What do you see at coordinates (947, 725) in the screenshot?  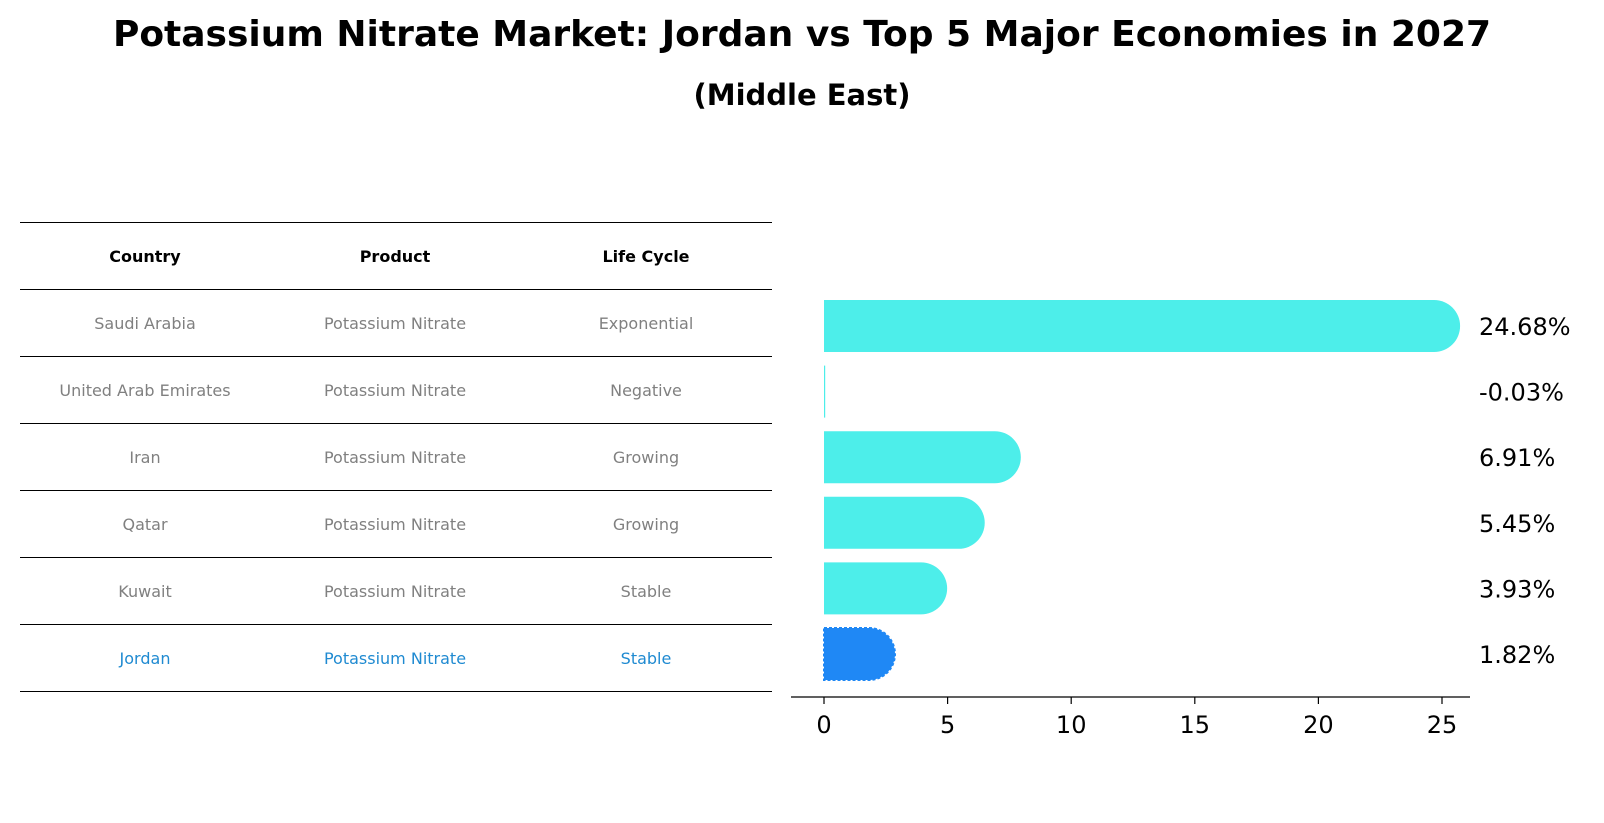 I see `x-tick-label: 5` at bounding box center [947, 725].